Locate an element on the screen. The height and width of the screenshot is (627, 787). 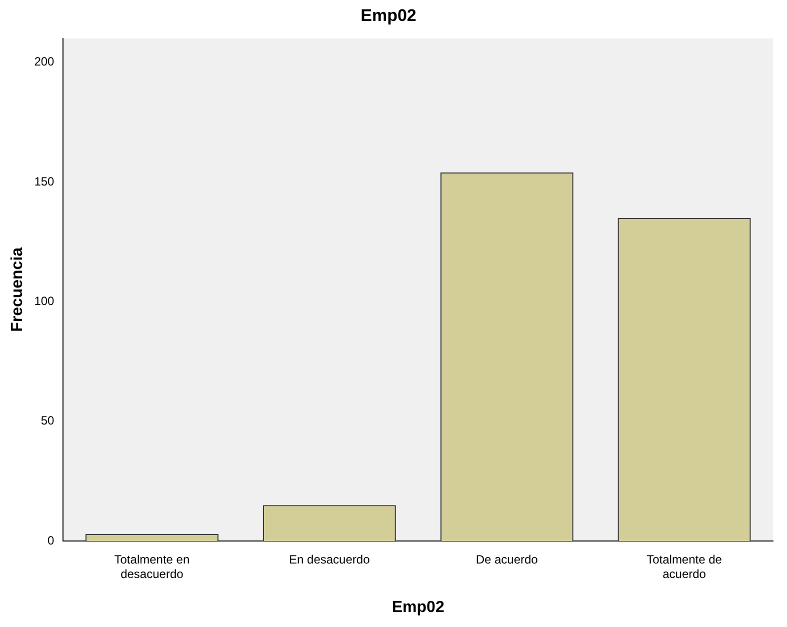
x-tick-label: De acuerdo is located at coordinates (507, 559).